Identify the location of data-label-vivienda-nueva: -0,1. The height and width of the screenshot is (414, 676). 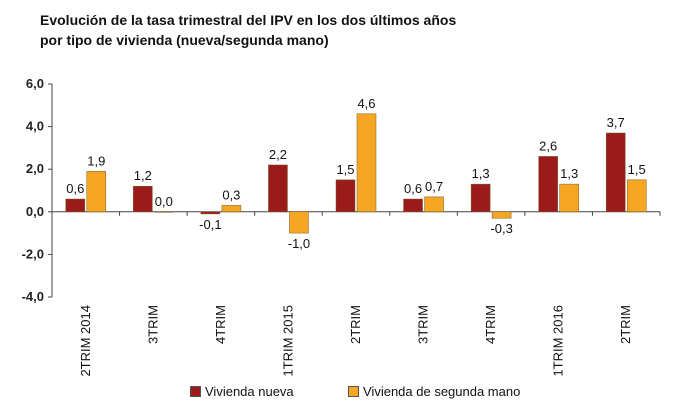
(210, 224).